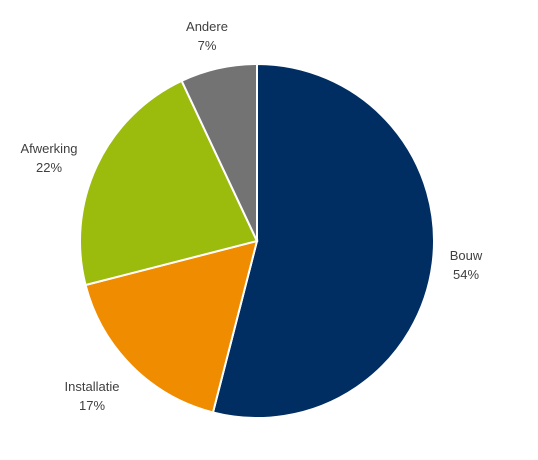 The width and height of the screenshot is (538, 460). Describe the element at coordinates (466, 255) in the screenshot. I see `data-label-category: Bouw` at that location.